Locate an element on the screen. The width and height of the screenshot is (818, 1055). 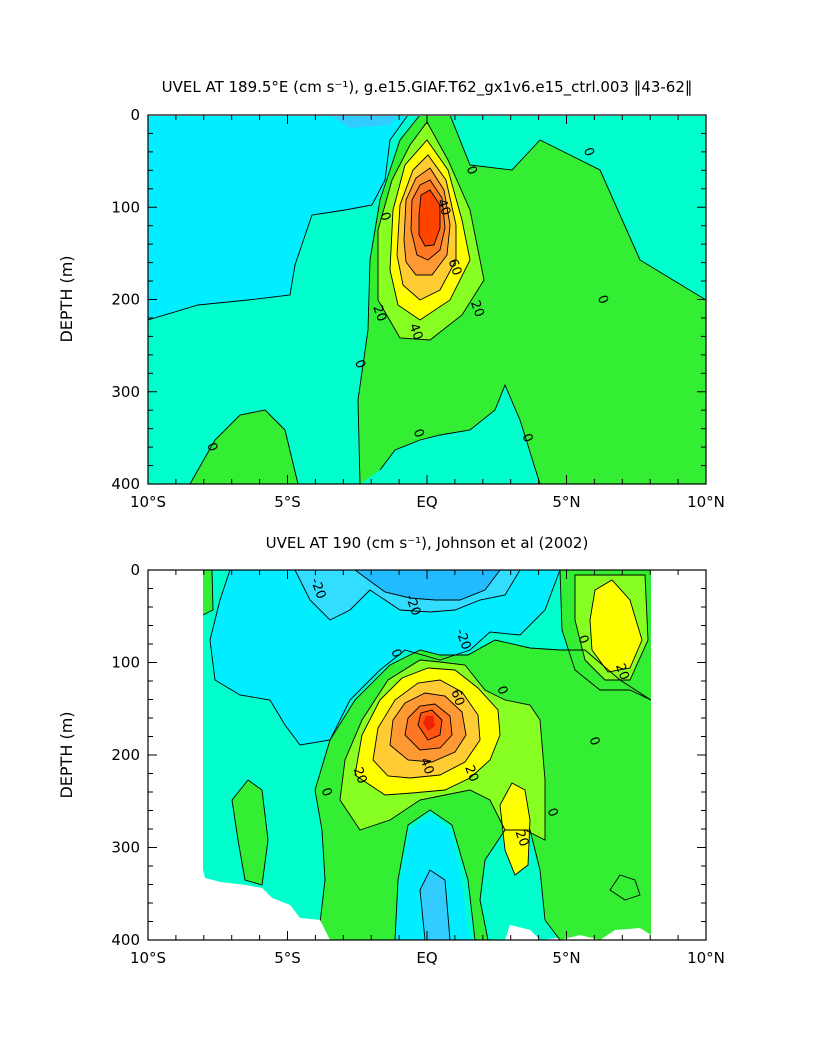
bottom-band-yellow-mid is located at coordinates (515, 829).